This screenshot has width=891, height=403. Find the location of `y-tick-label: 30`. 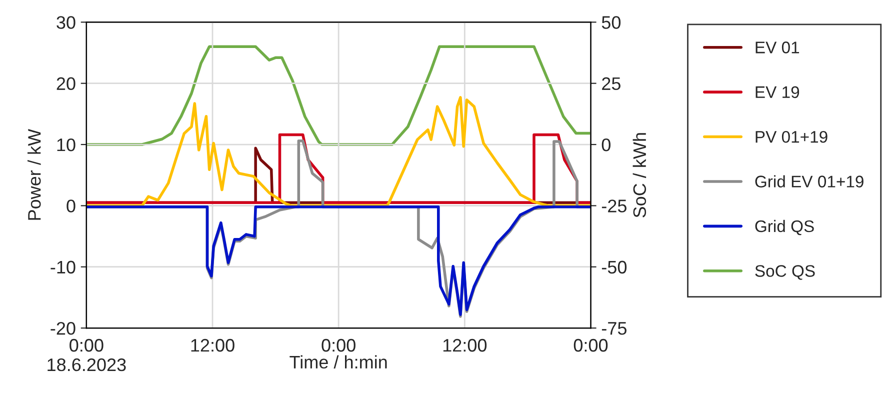

y-tick-label: 30 is located at coordinates (66, 22).